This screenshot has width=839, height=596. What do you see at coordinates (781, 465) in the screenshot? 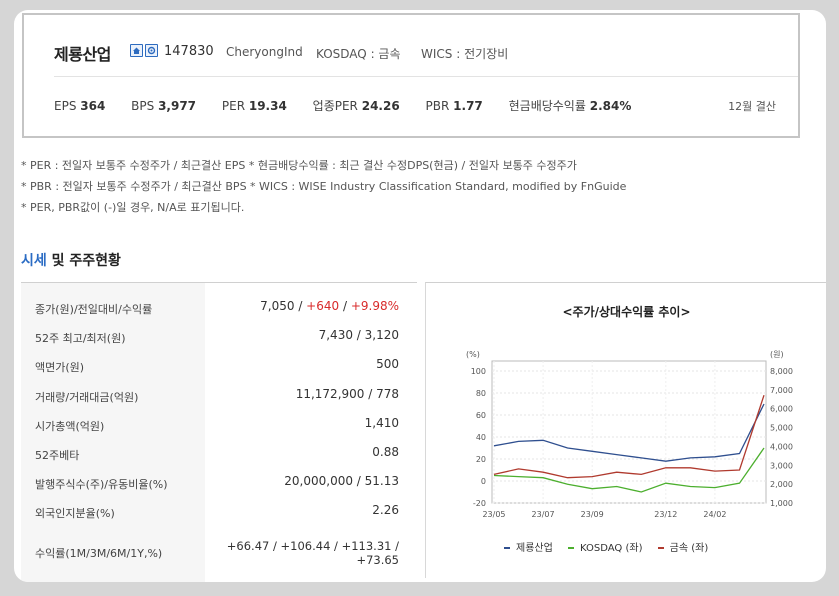
I see `right-tick-label: 3,000` at bounding box center [781, 465].